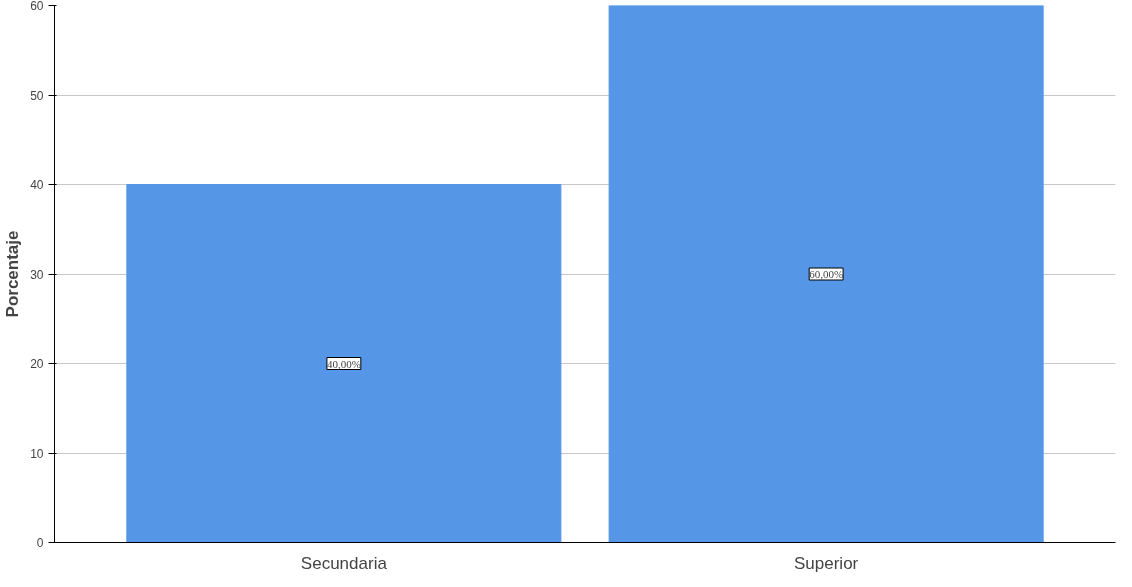  What do you see at coordinates (37, 95) in the screenshot?
I see `y-tick-label: 50` at bounding box center [37, 95].